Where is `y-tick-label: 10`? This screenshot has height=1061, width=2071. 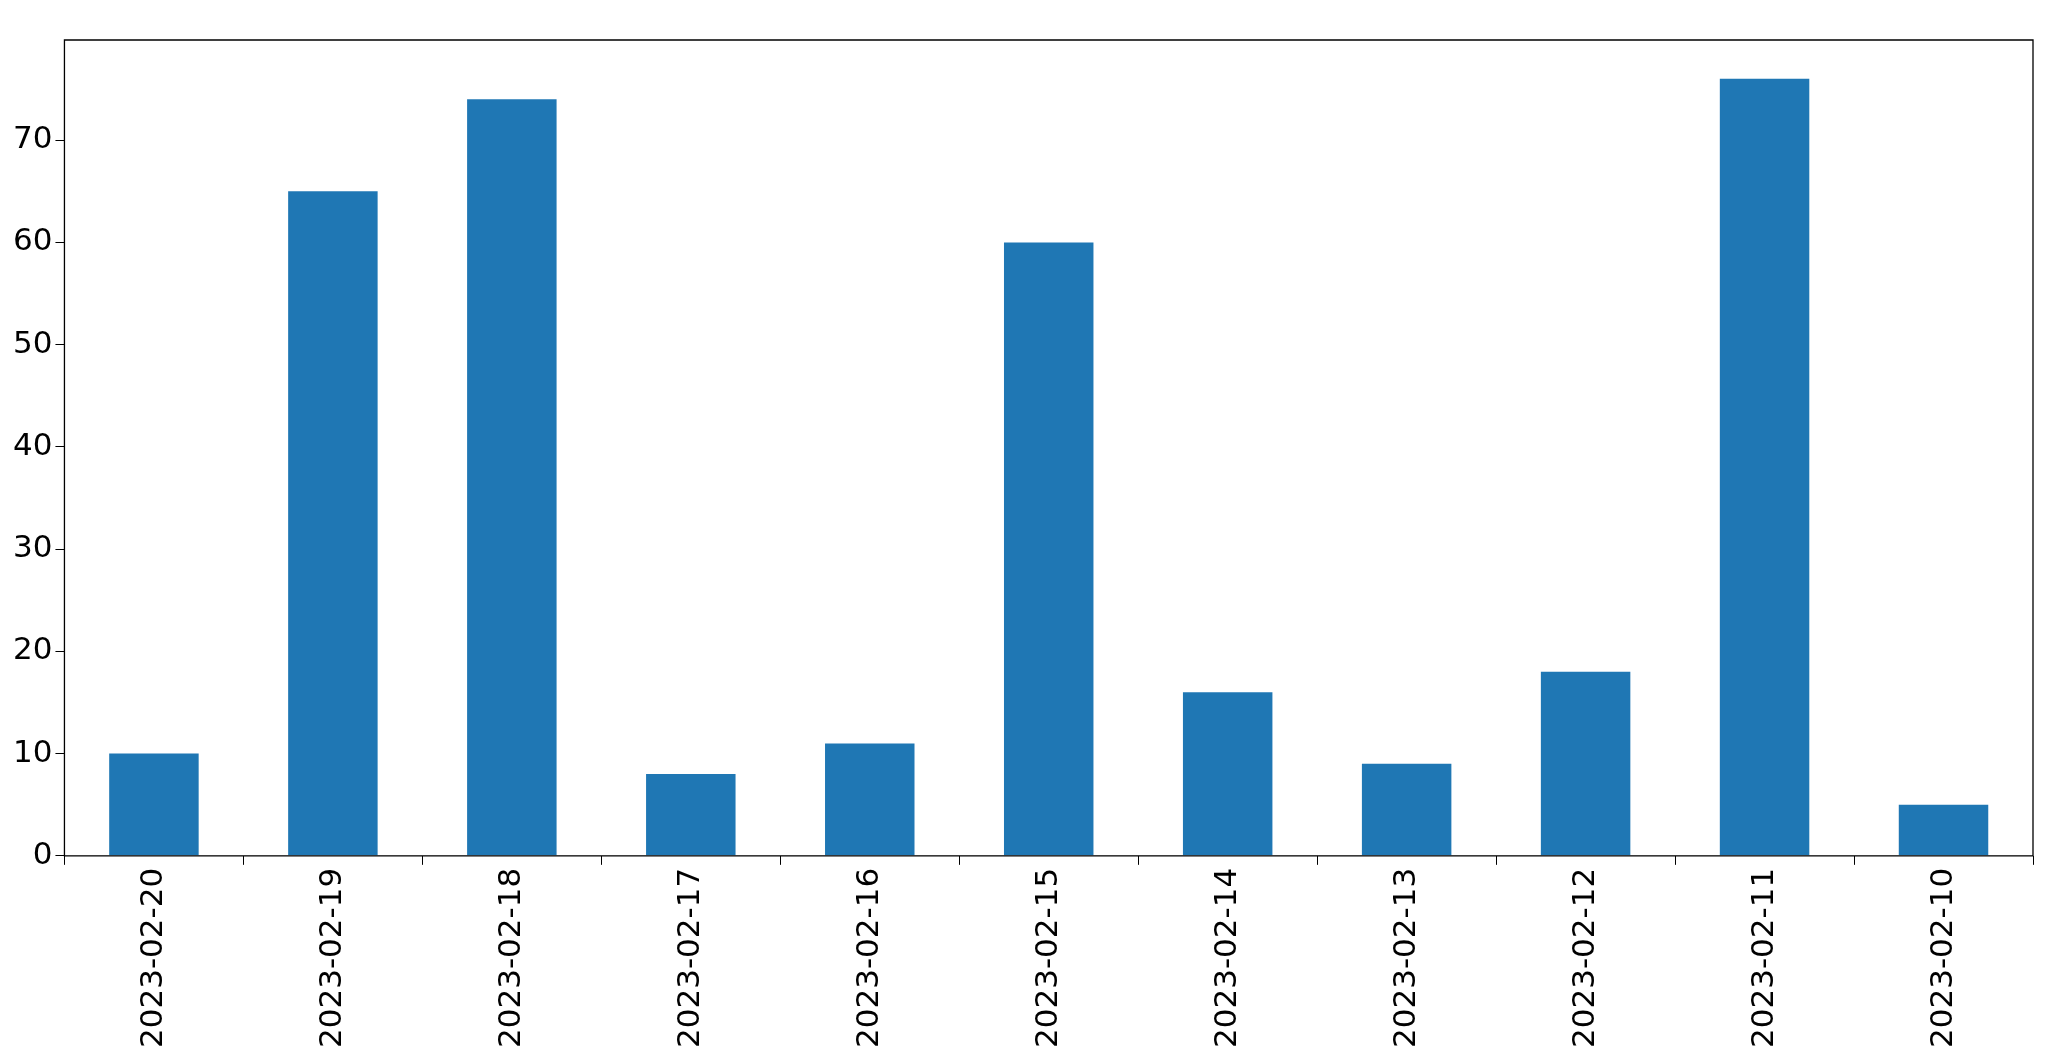
y-tick-label: 10 is located at coordinates (32, 750).